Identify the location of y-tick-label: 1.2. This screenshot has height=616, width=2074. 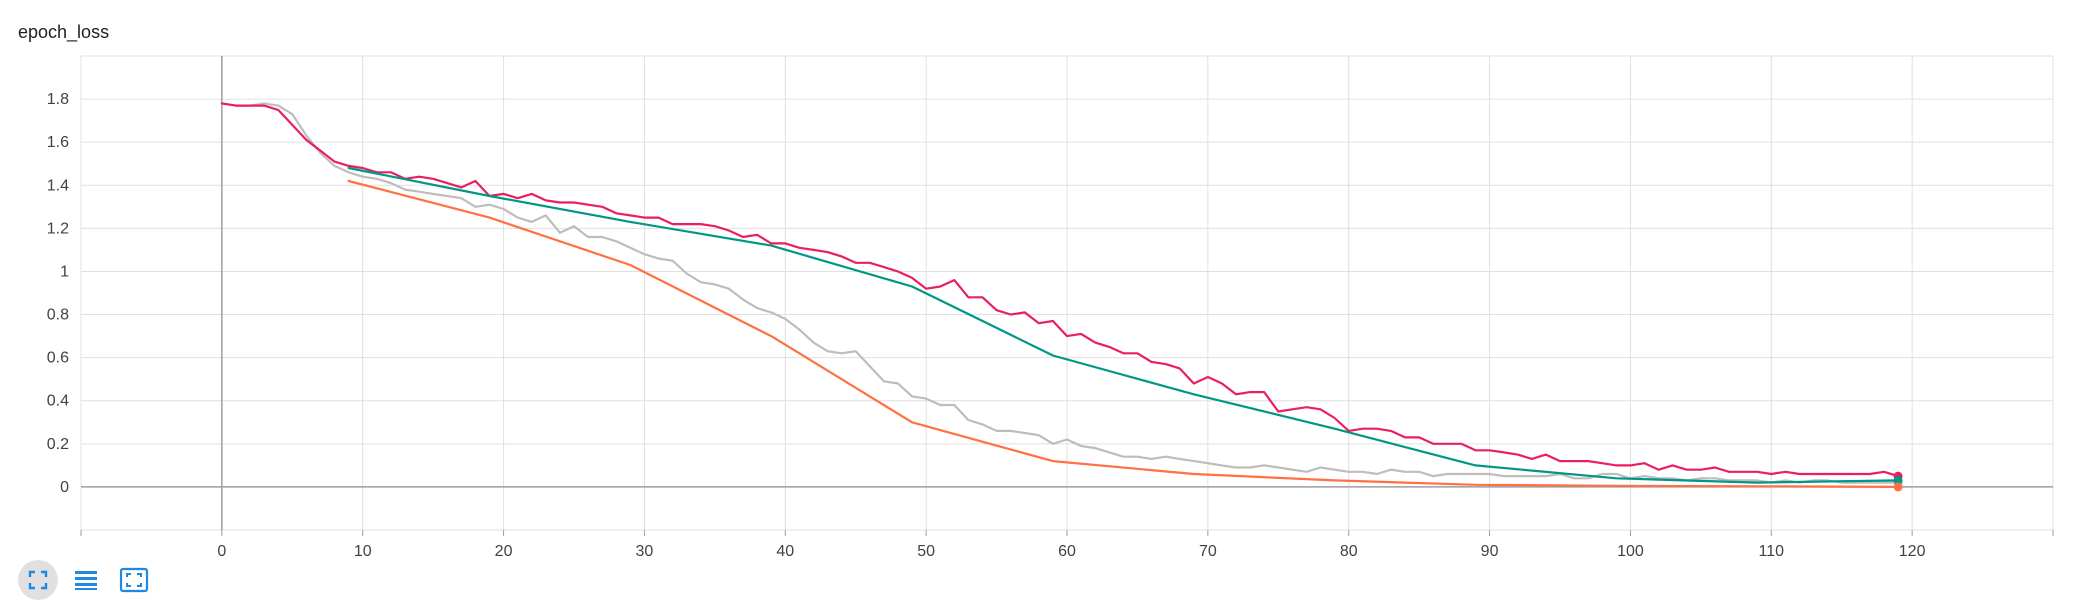
(58, 228).